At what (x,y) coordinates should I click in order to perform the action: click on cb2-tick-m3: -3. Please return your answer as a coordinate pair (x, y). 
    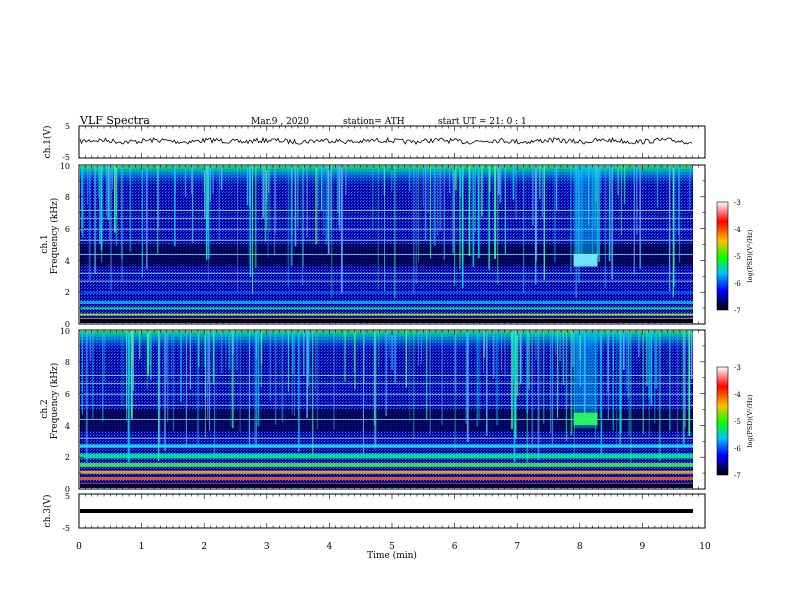
    Looking at the image, I should click on (737, 368).